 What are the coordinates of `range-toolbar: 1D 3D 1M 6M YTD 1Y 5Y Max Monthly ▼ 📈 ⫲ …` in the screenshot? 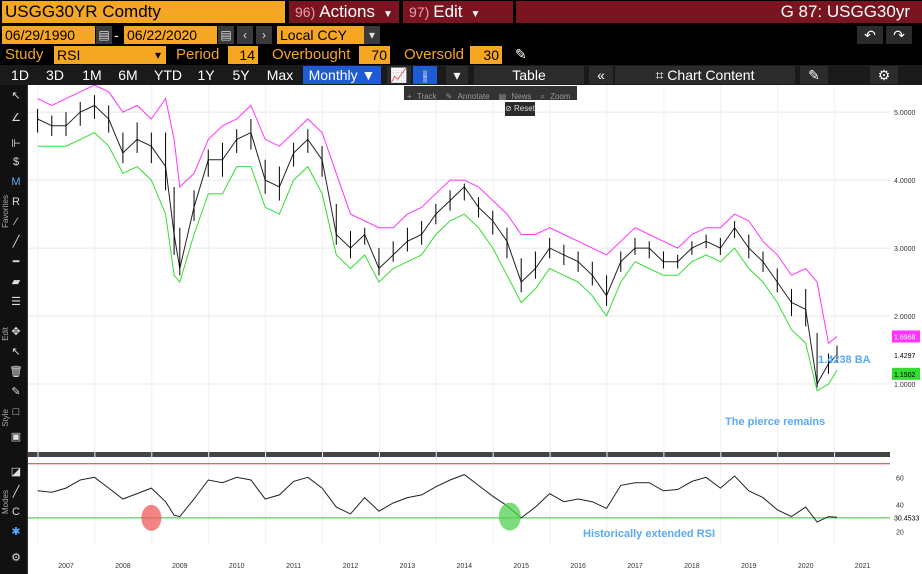 It's located at (461, 75).